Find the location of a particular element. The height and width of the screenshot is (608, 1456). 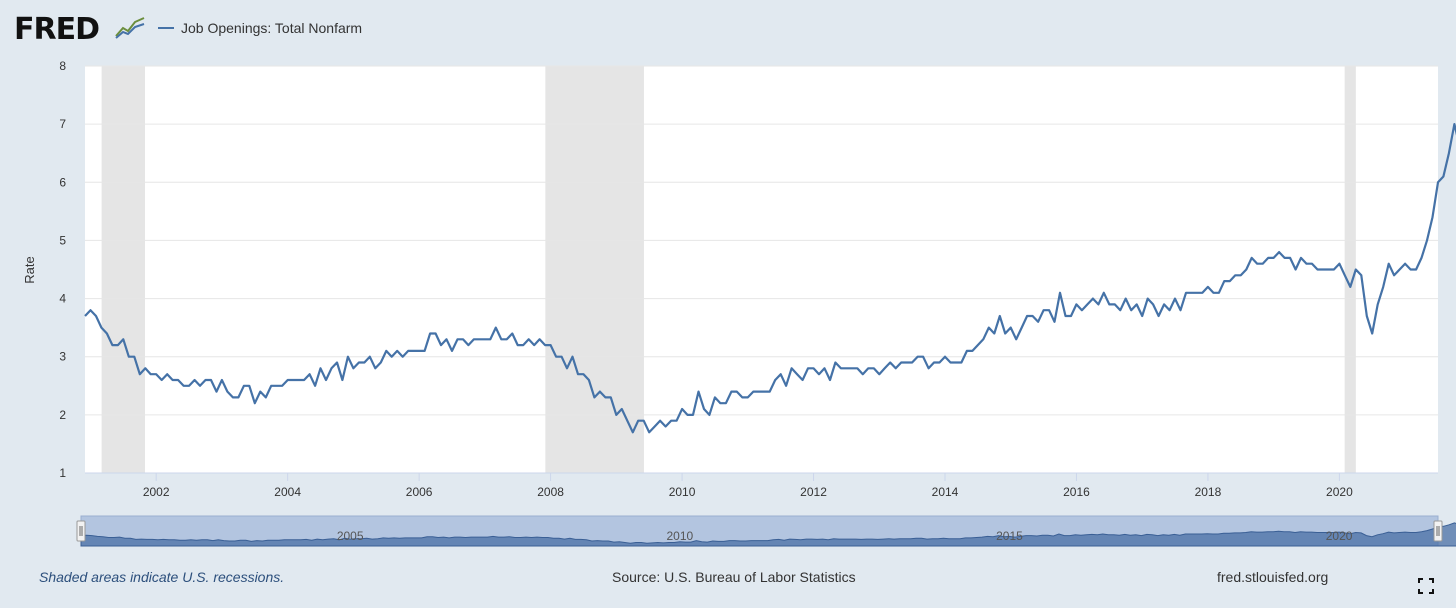

x-tick-label: 2014 is located at coordinates (945, 492).